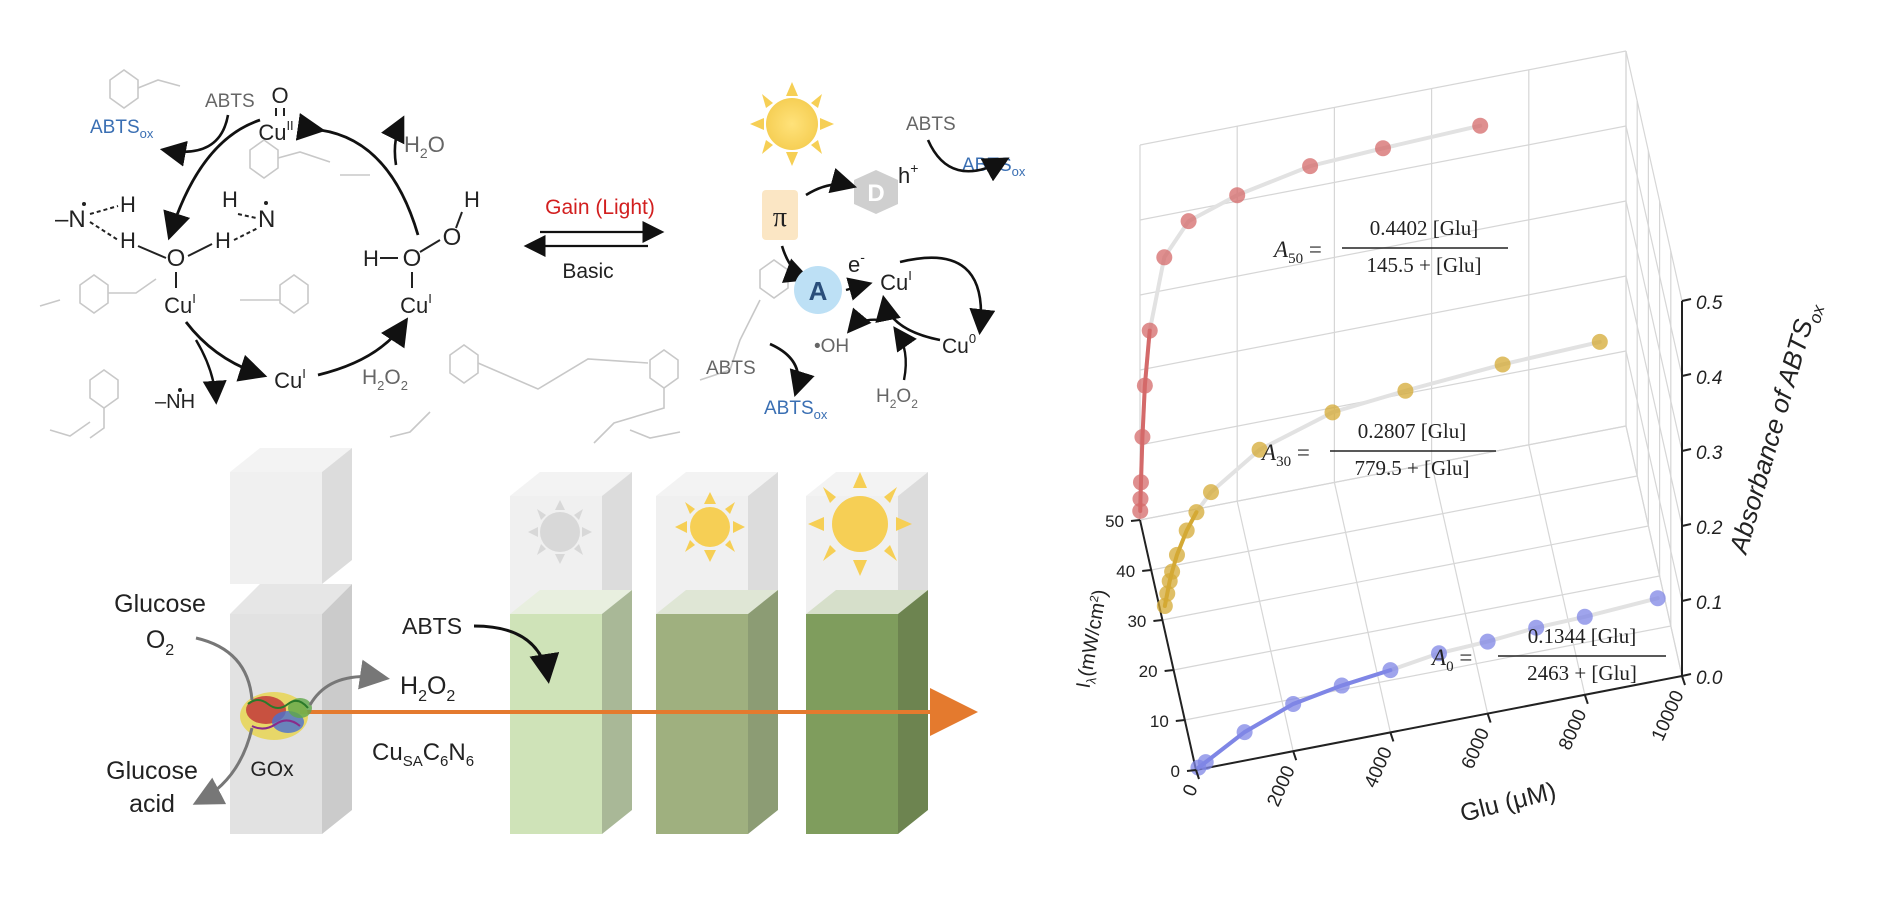  I want to click on o-atom-peroxo-2: O, so click(452, 237).